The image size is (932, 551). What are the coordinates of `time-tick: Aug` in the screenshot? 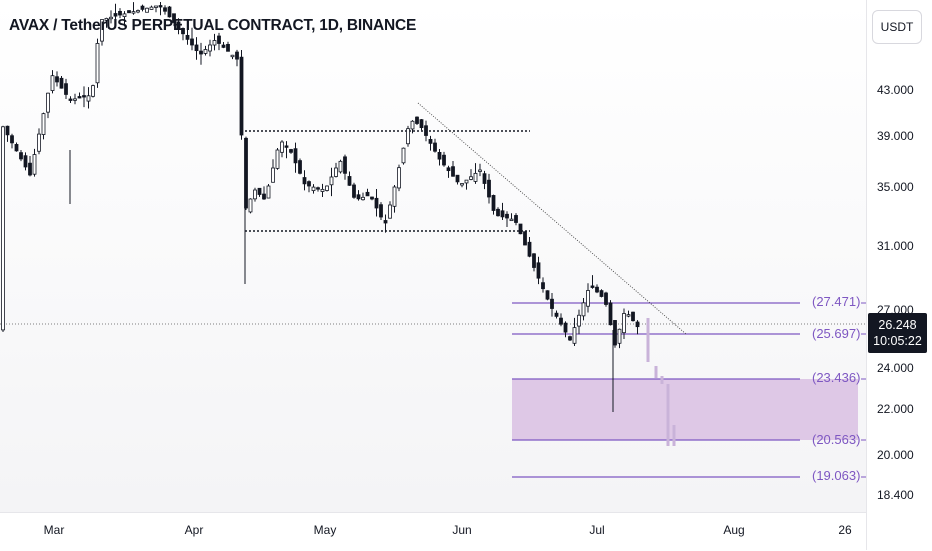 It's located at (734, 530).